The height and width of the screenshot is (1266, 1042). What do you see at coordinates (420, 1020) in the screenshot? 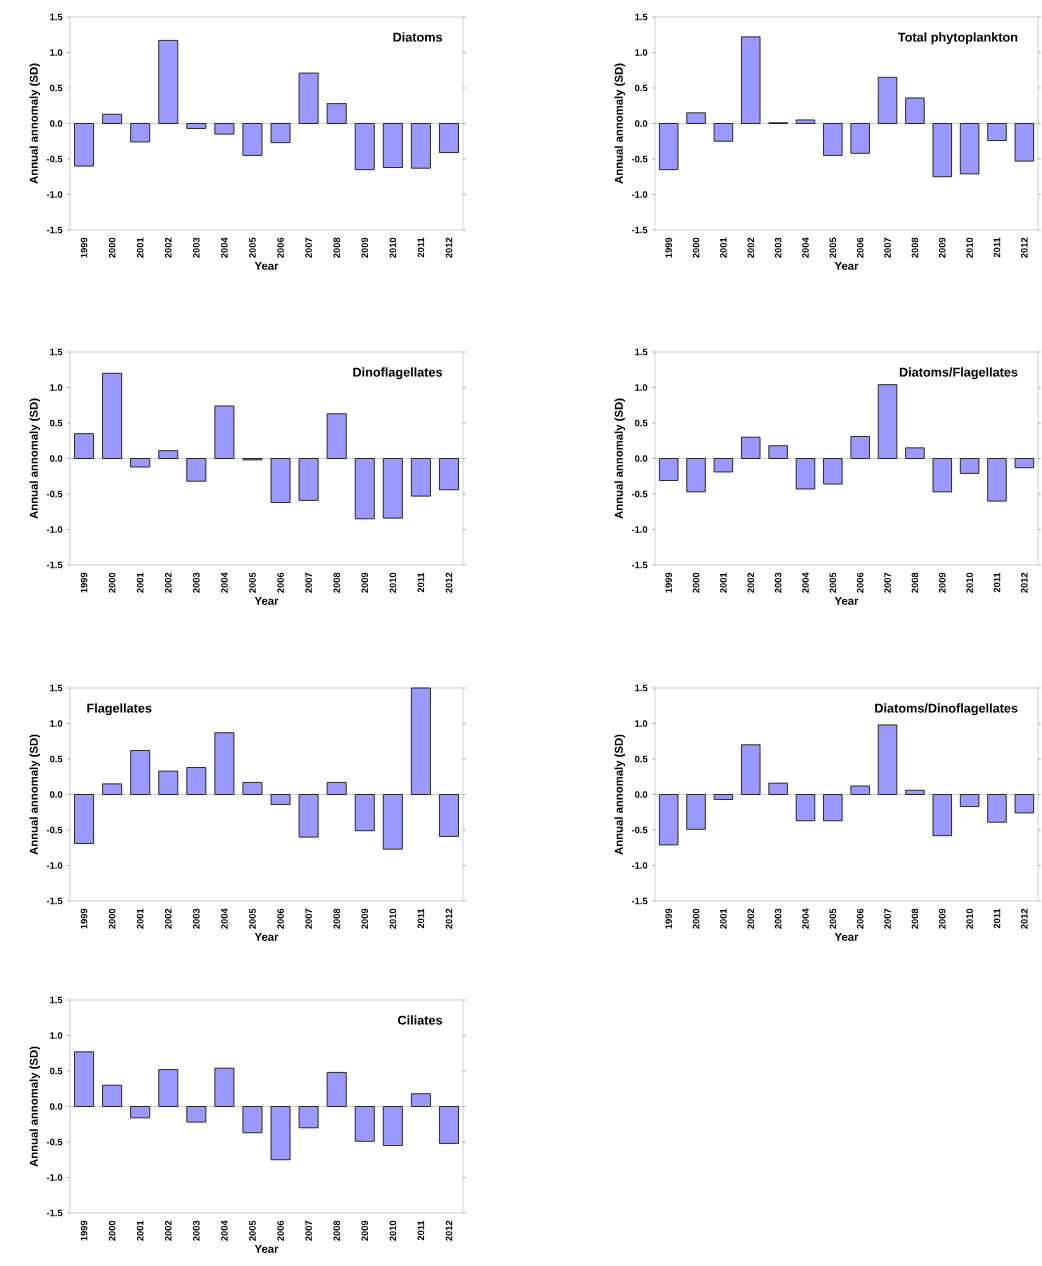
I see `text: Ciliates` at bounding box center [420, 1020].